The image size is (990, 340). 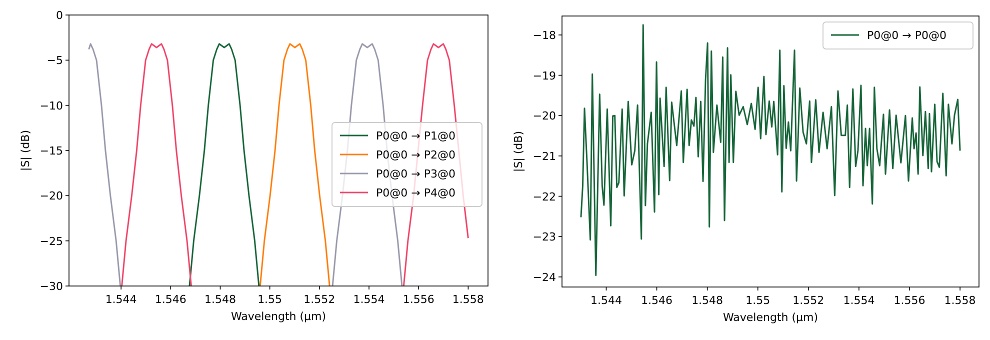 I want to click on y-tick-label: −24, so click(x=544, y=277).